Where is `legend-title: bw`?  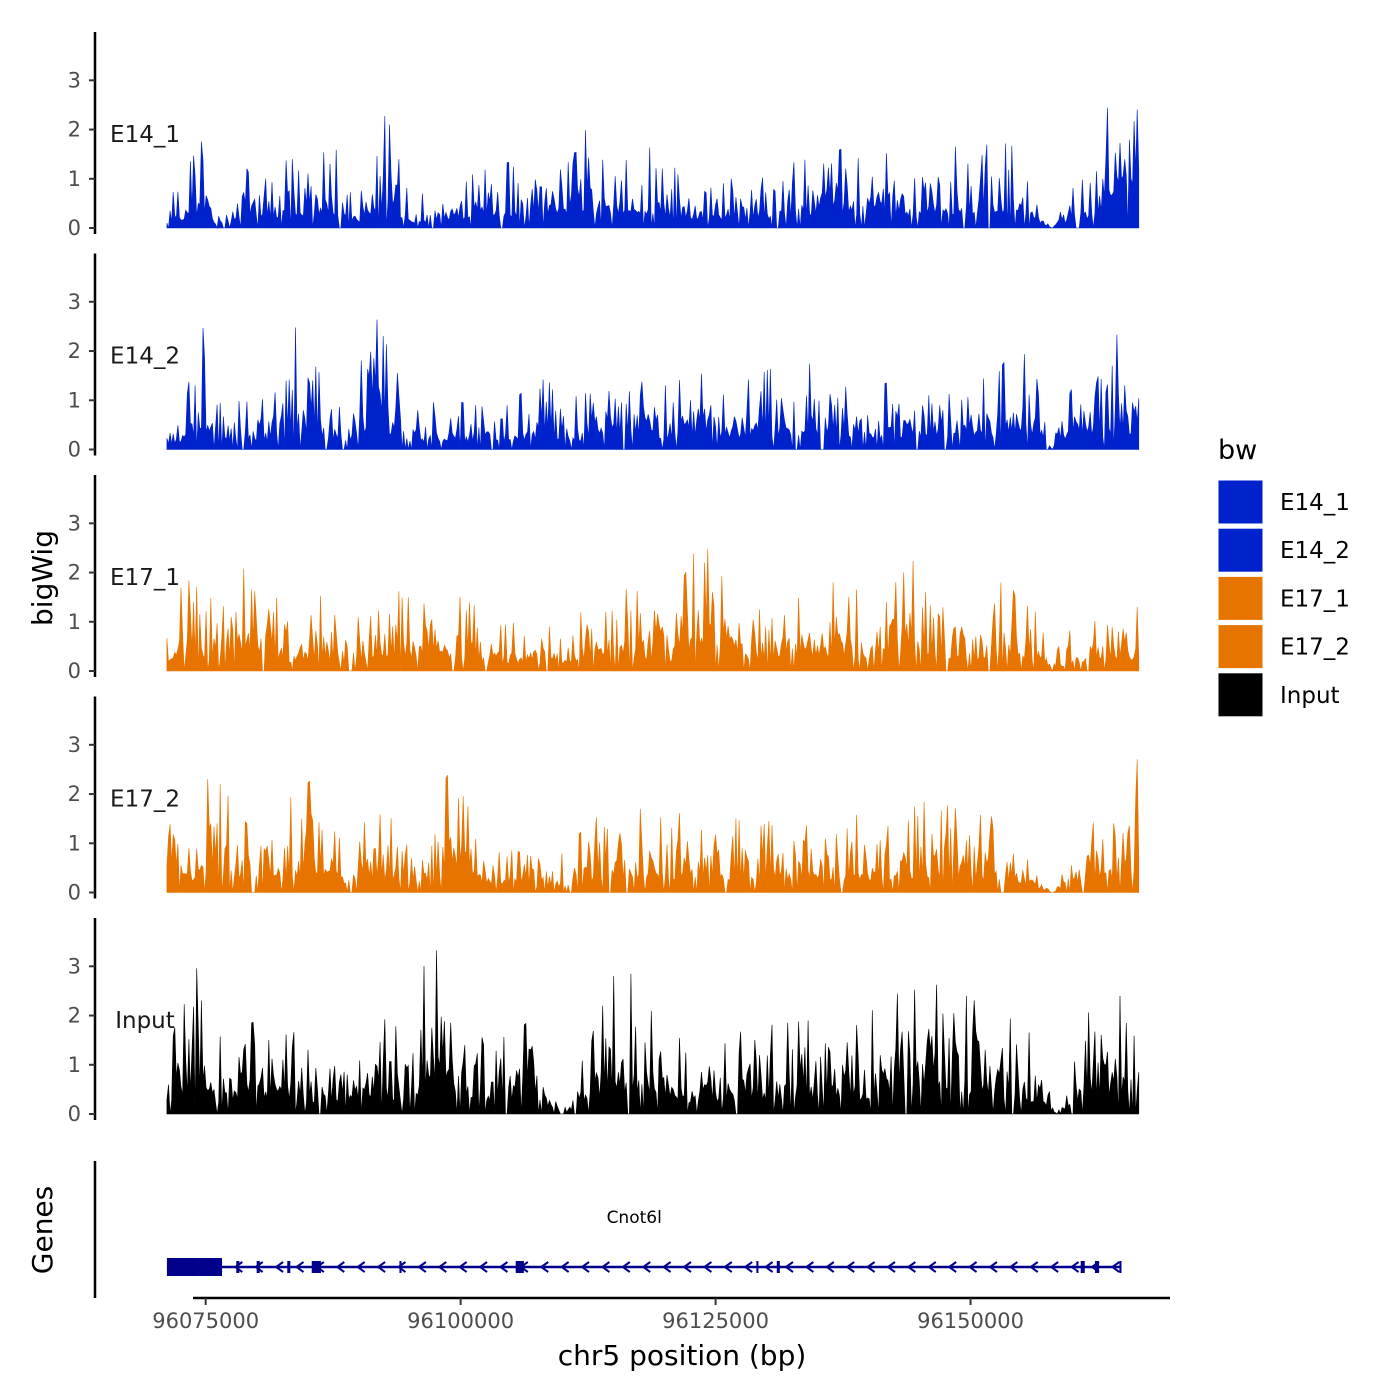
legend-title: bw is located at coordinates (1237, 450).